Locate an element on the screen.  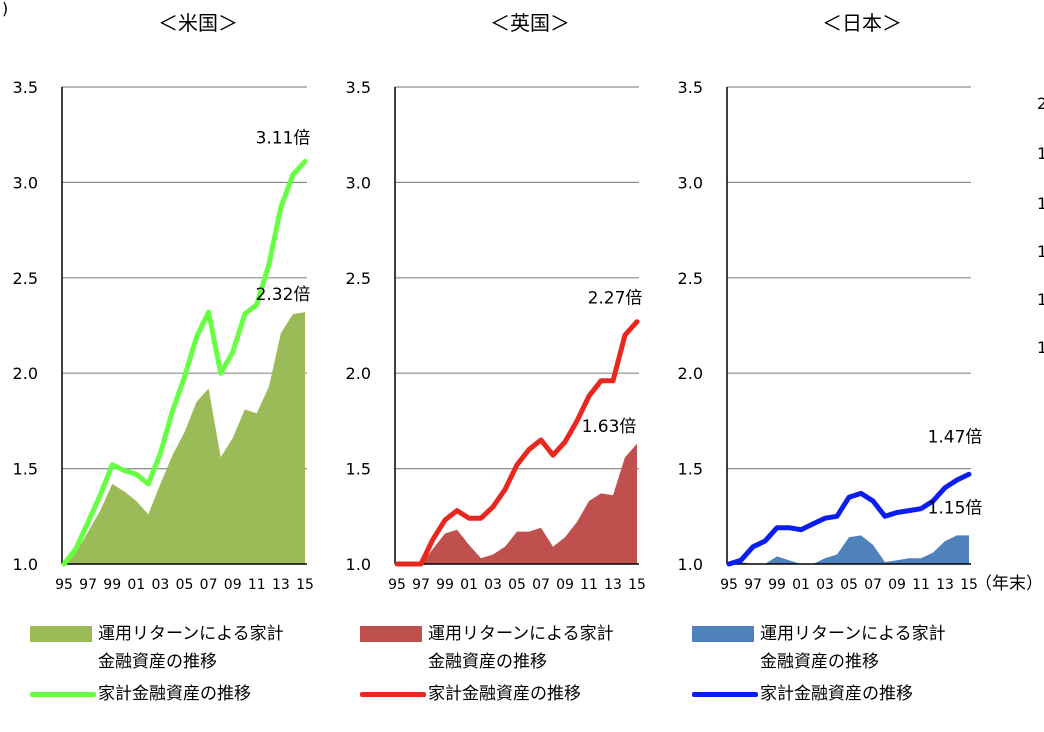
legend-area-label-us-line2: 金融資産の推移 is located at coordinates (157, 662).